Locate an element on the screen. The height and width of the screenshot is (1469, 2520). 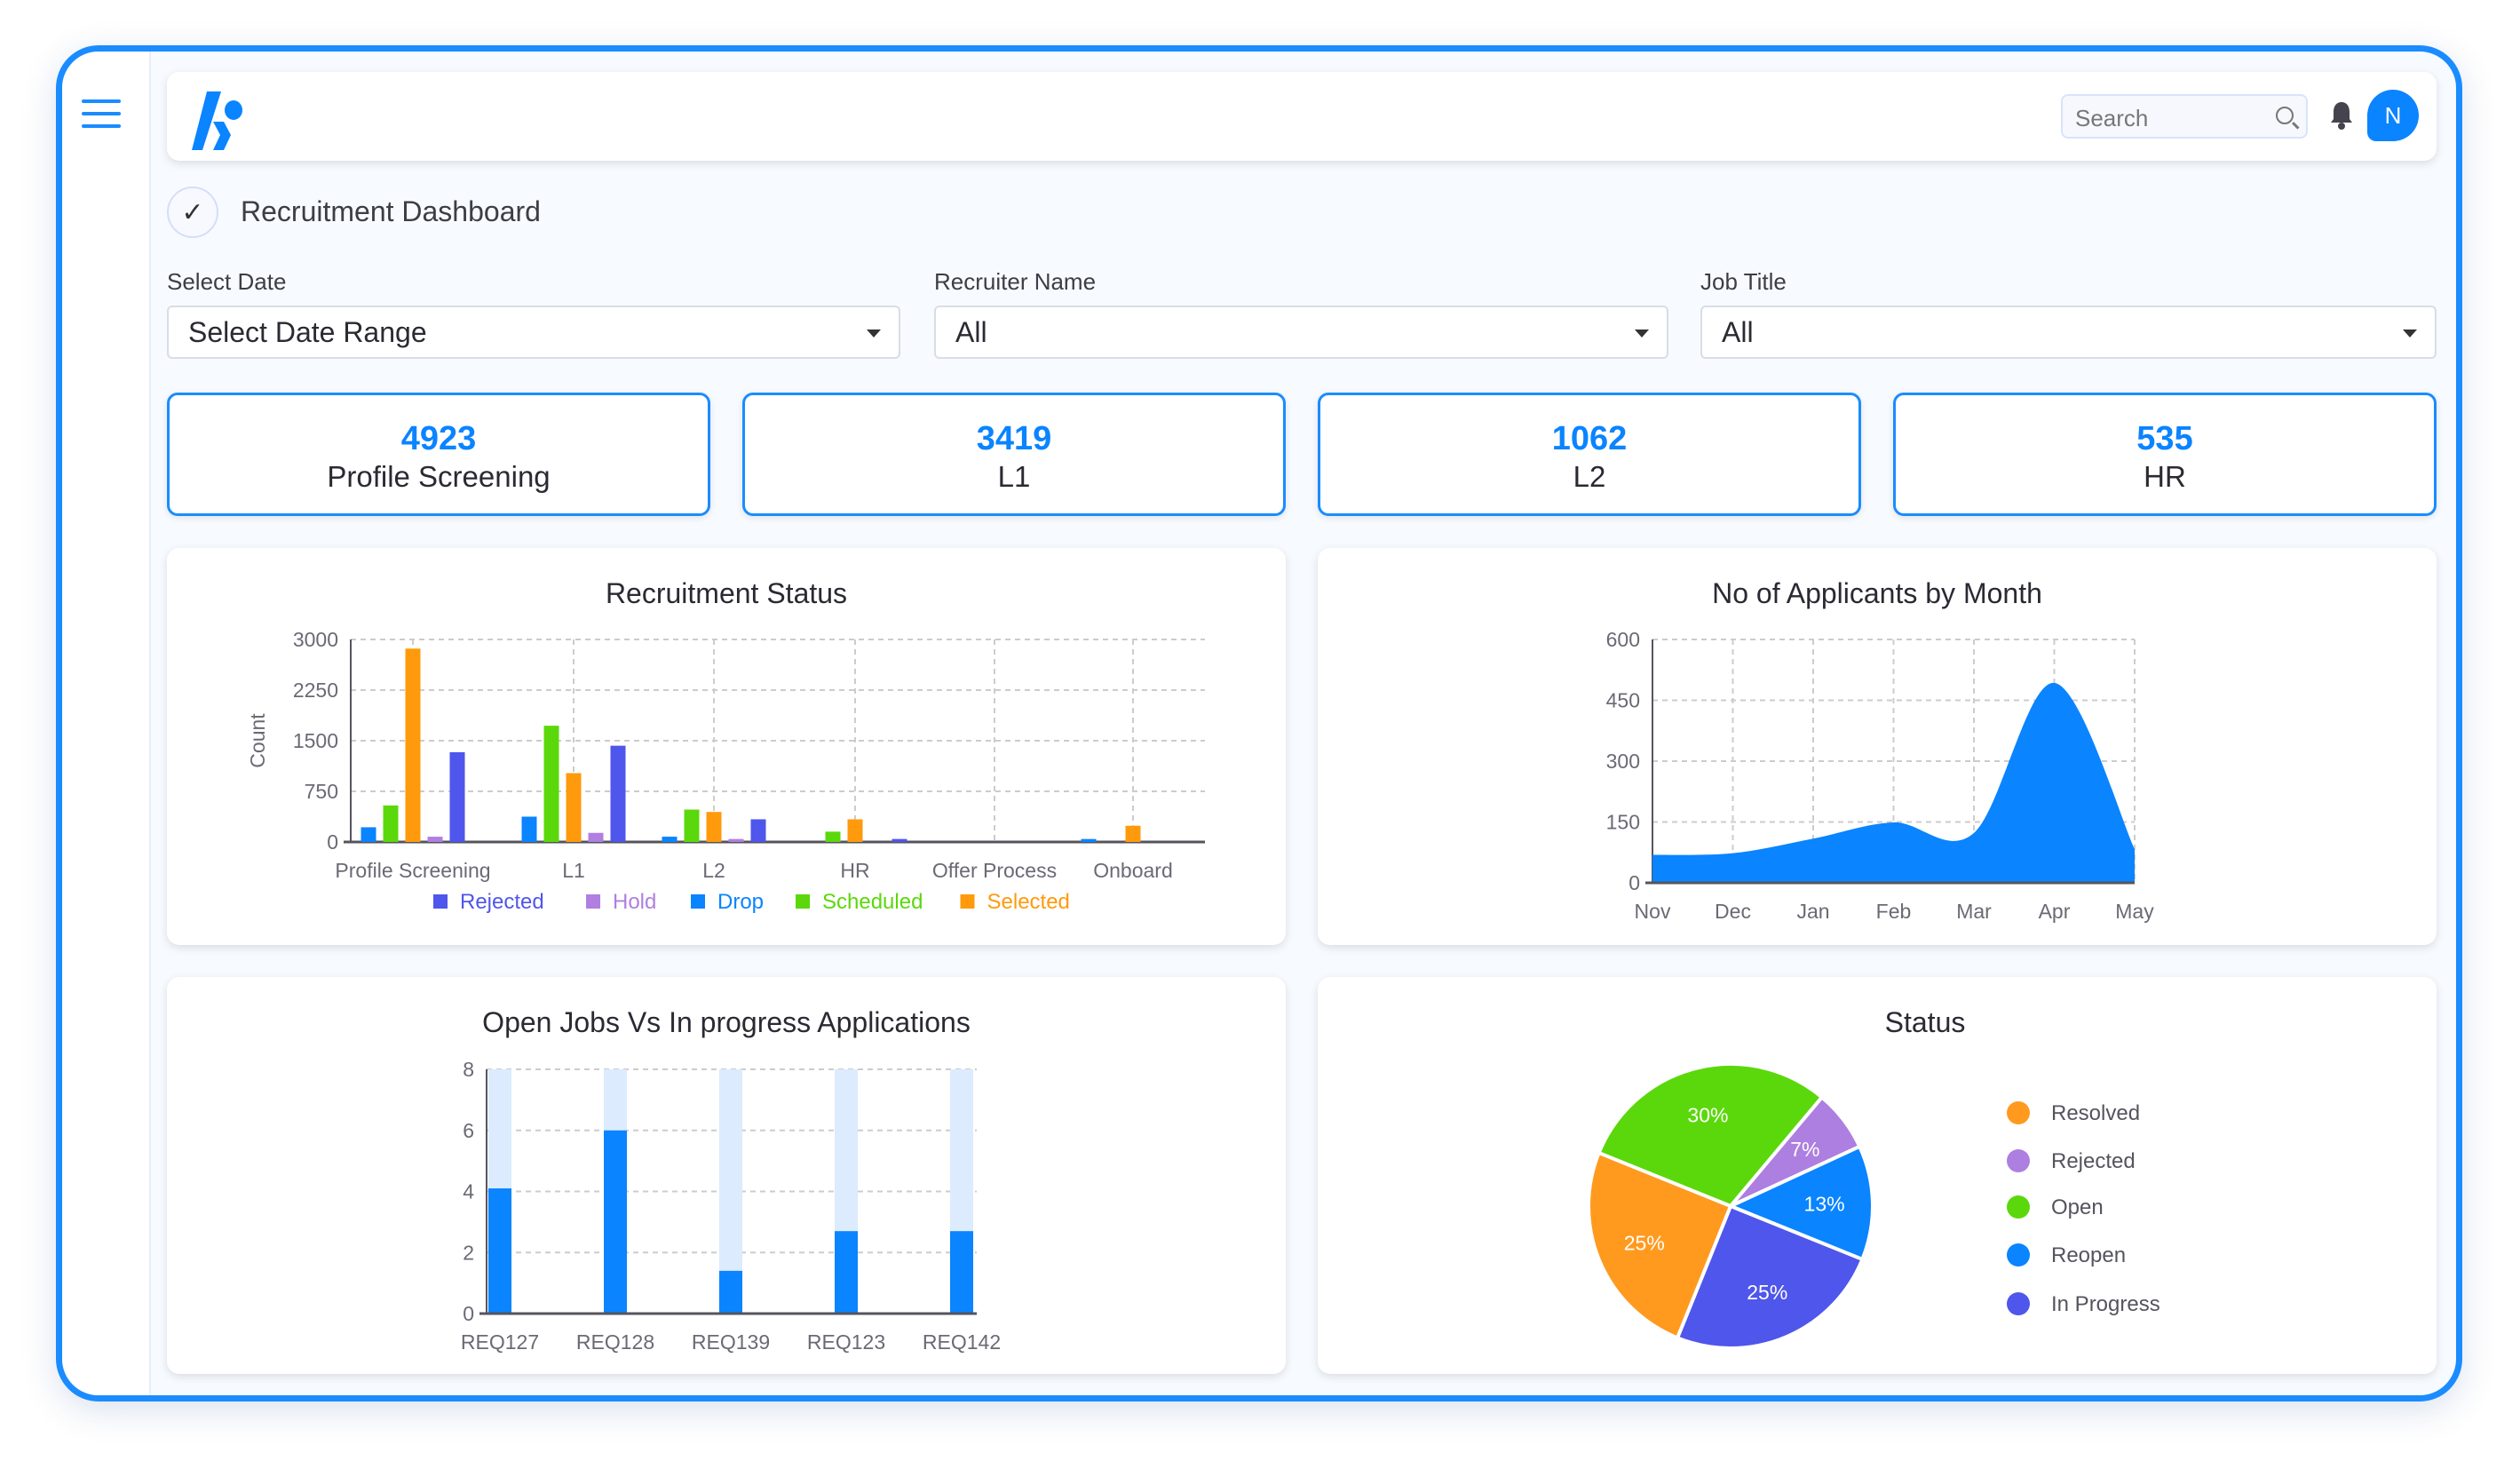
x-tick-label: Onboard is located at coordinates (1133, 870).